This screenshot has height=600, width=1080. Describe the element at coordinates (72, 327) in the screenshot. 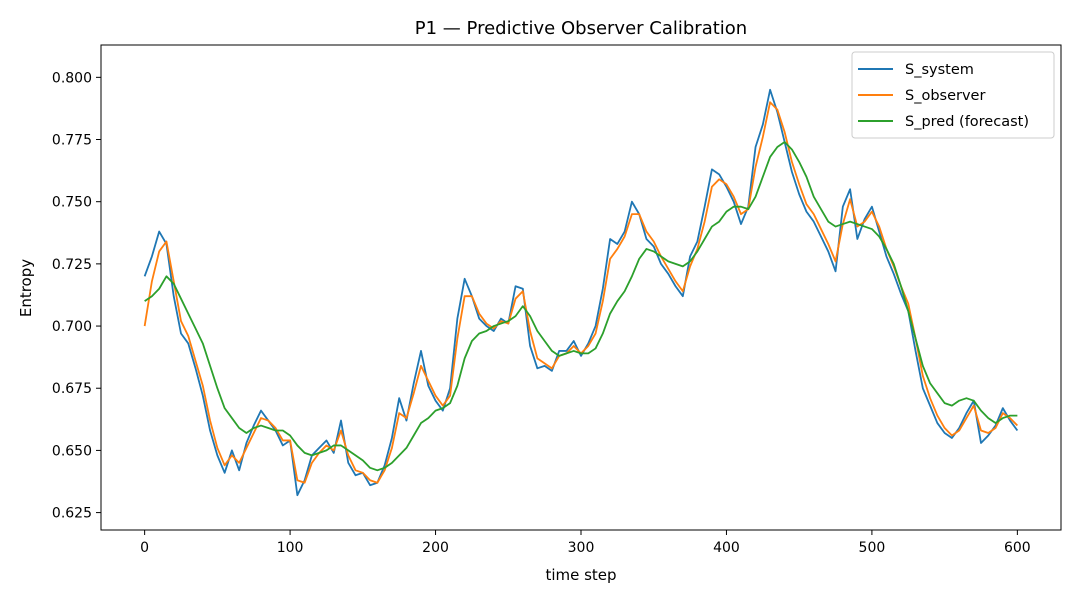

I see `y-tick-label: 0.700` at that location.